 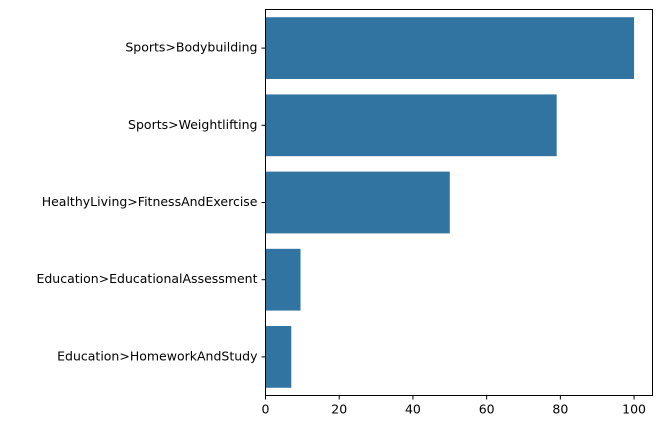 What do you see at coordinates (339, 409) in the screenshot?
I see `x-tick-label-1: 20` at bounding box center [339, 409].